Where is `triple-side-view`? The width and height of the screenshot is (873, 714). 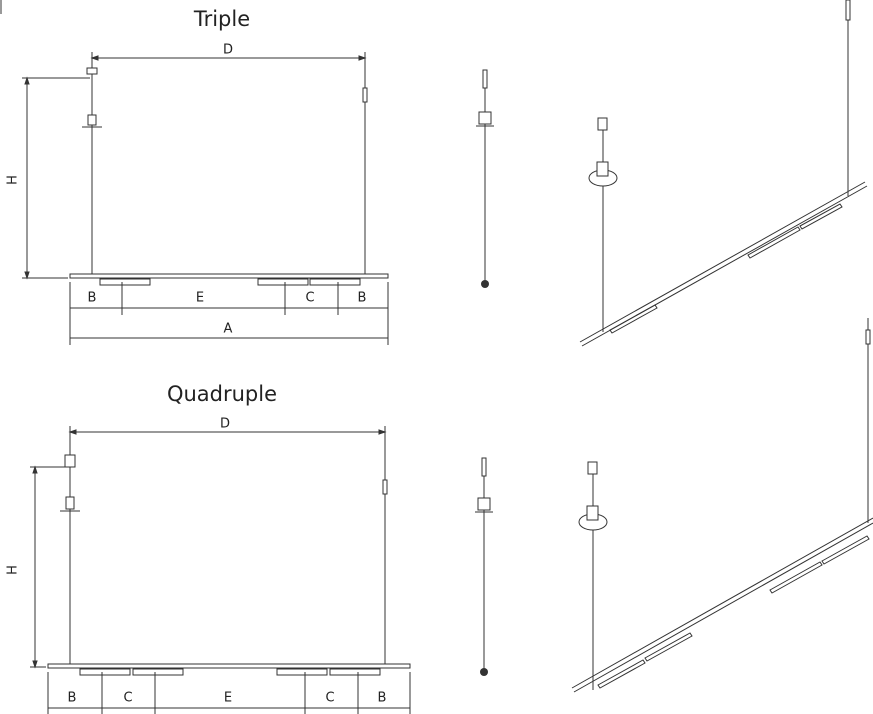
triple-side-view is located at coordinates (485, 178).